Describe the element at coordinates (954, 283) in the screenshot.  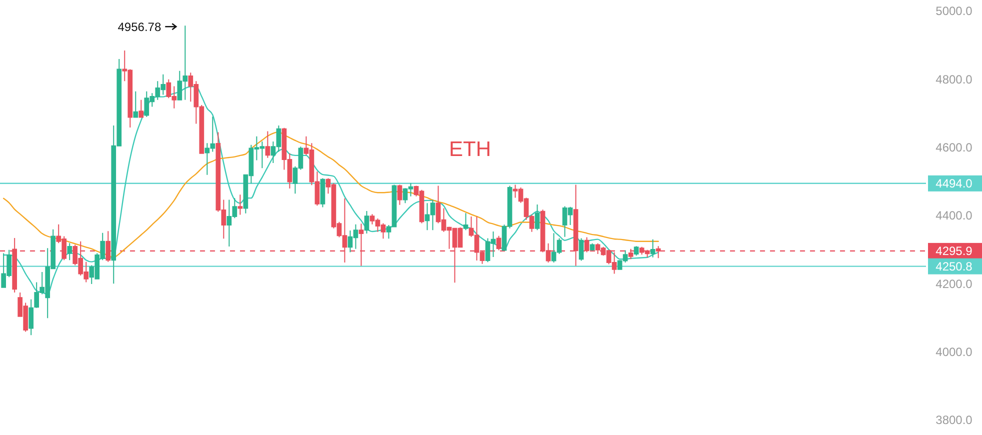
I see `y-tick-label: 4200.0` at that location.